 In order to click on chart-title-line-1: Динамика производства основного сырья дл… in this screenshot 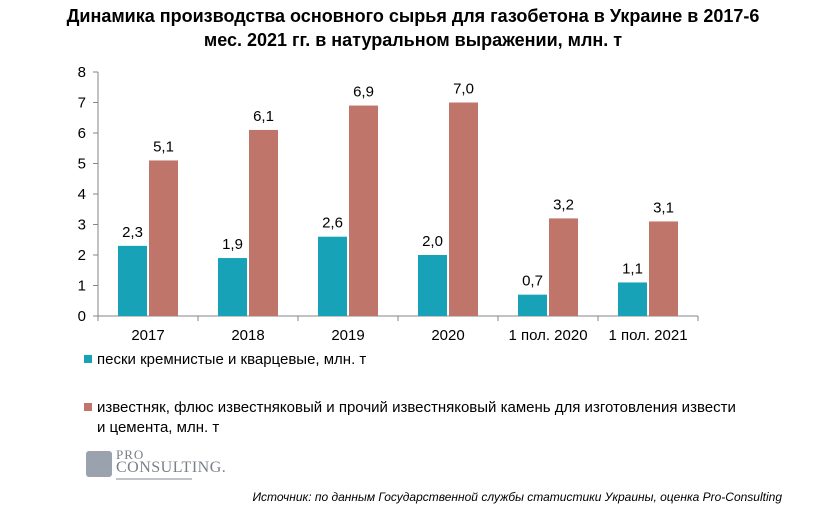, I will do `click(413, 16)`.